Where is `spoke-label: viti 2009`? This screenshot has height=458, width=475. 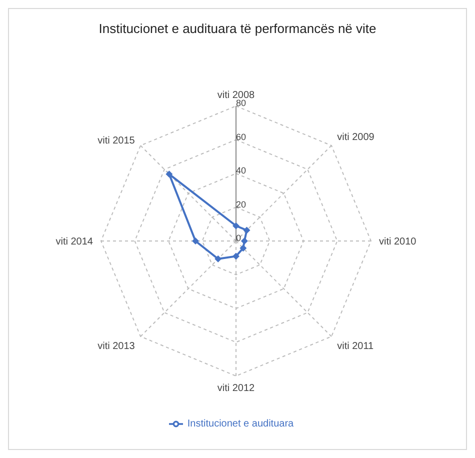
spoke-label: viti 2009 is located at coordinates (356, 137).